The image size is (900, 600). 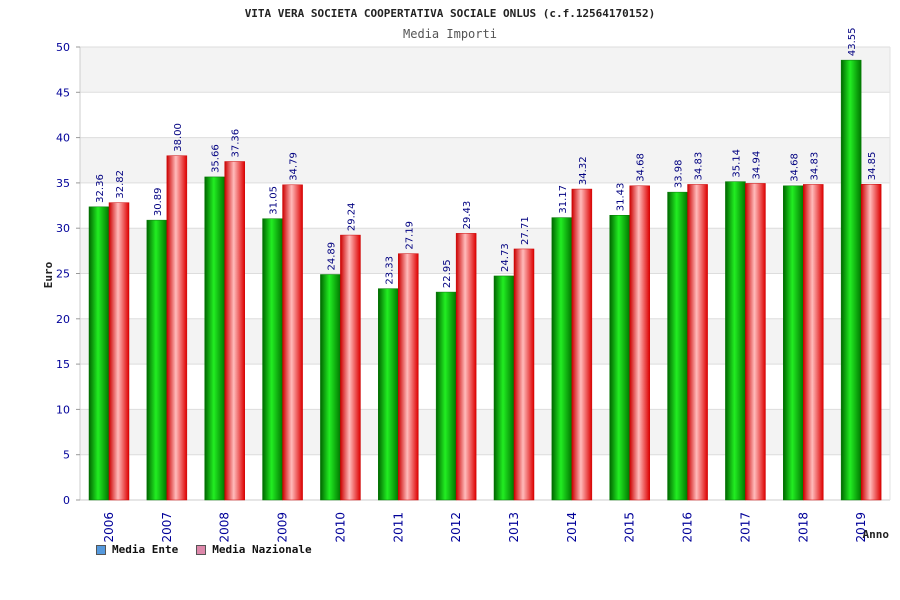 What do you see at coordinates (340, 527) in the screenshot?
I see `x-tick-label: 2010` at bounding box center [340, 527].